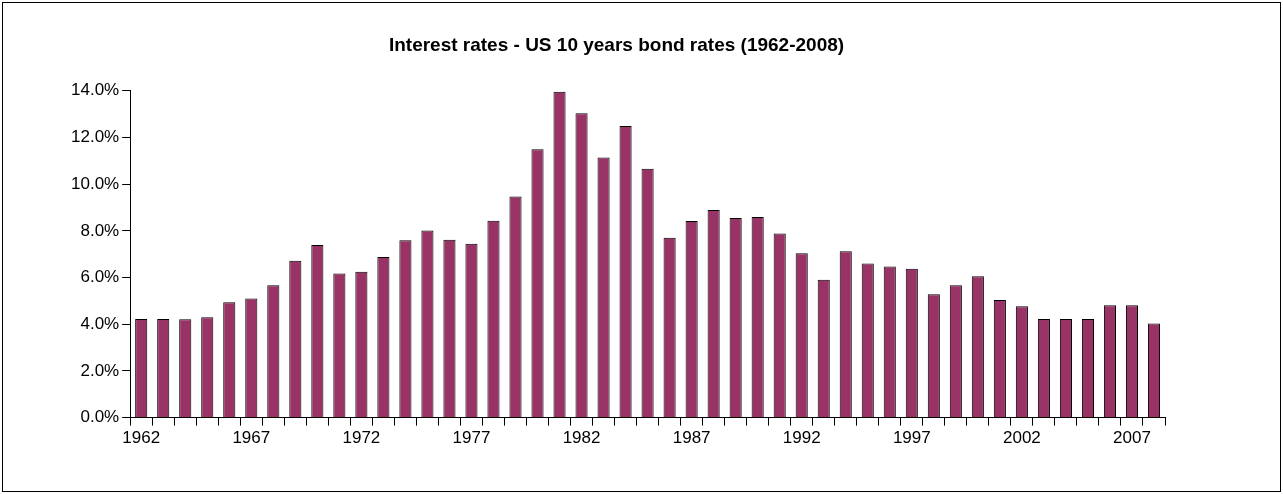 The image size is (1283, 494). Describe the element at coordinates (100, 230) in the screenshot. I see `y-tick-label: 8.0%` at that location.